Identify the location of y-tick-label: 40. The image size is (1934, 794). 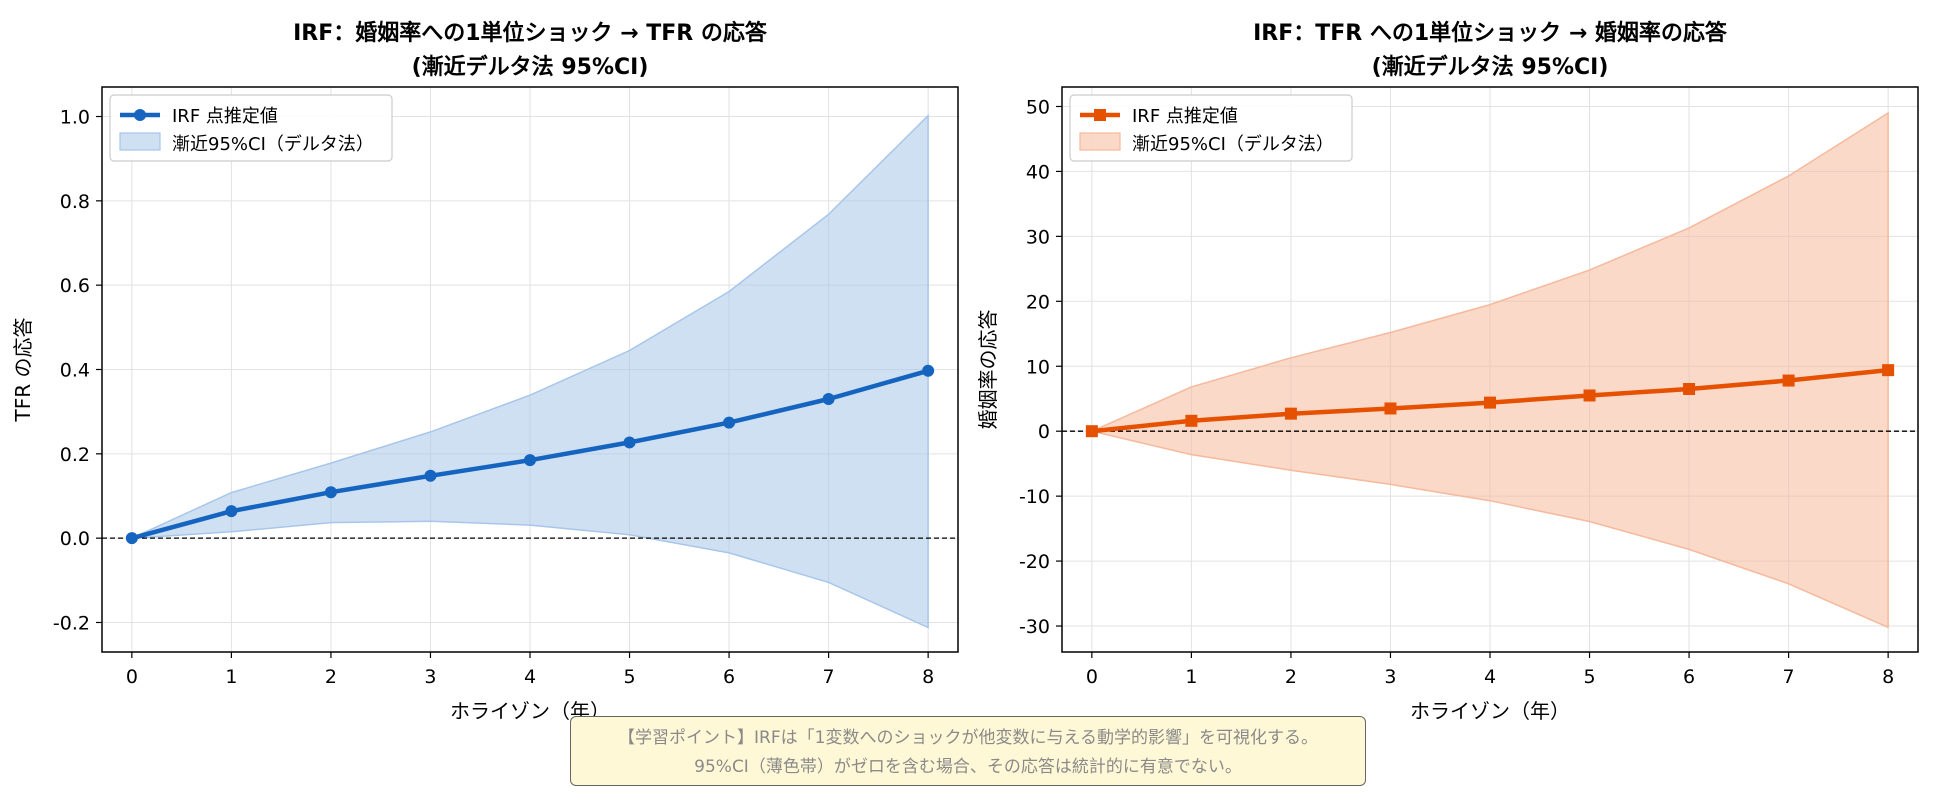
(1038, 172).